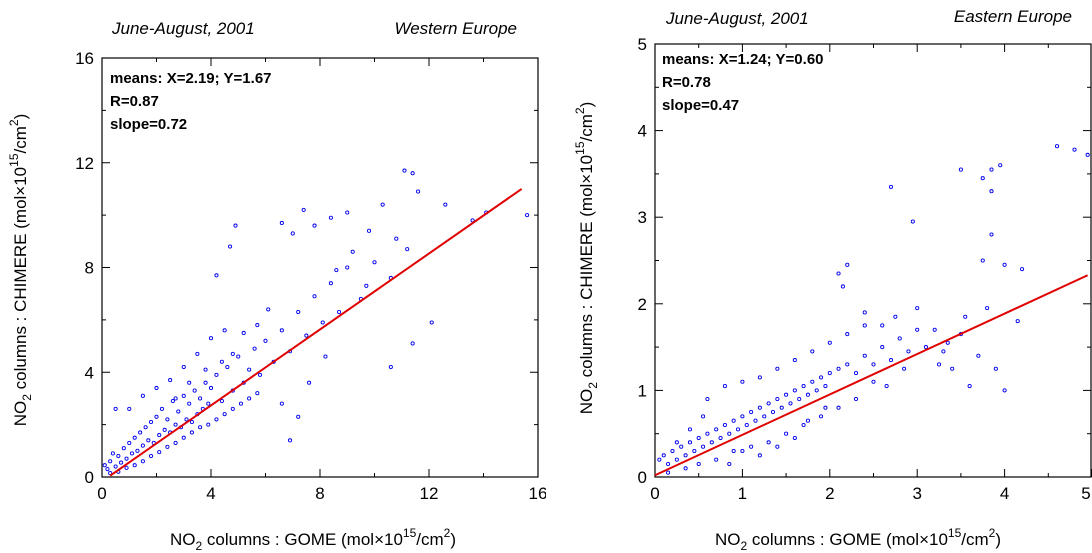 Image resolution: width=1092 pixels, height=553 pixels. Describe the element at coordinates (1085, 493) in the screenshot. I see `x-tick-label: 5` at that location.